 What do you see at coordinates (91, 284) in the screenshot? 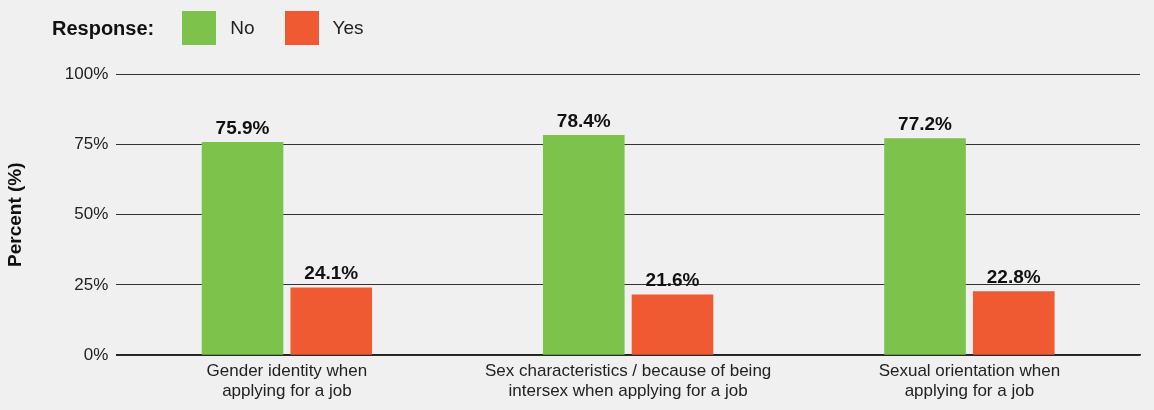
I see `y-tick-label: 25%` at bounding box center [91, 284].